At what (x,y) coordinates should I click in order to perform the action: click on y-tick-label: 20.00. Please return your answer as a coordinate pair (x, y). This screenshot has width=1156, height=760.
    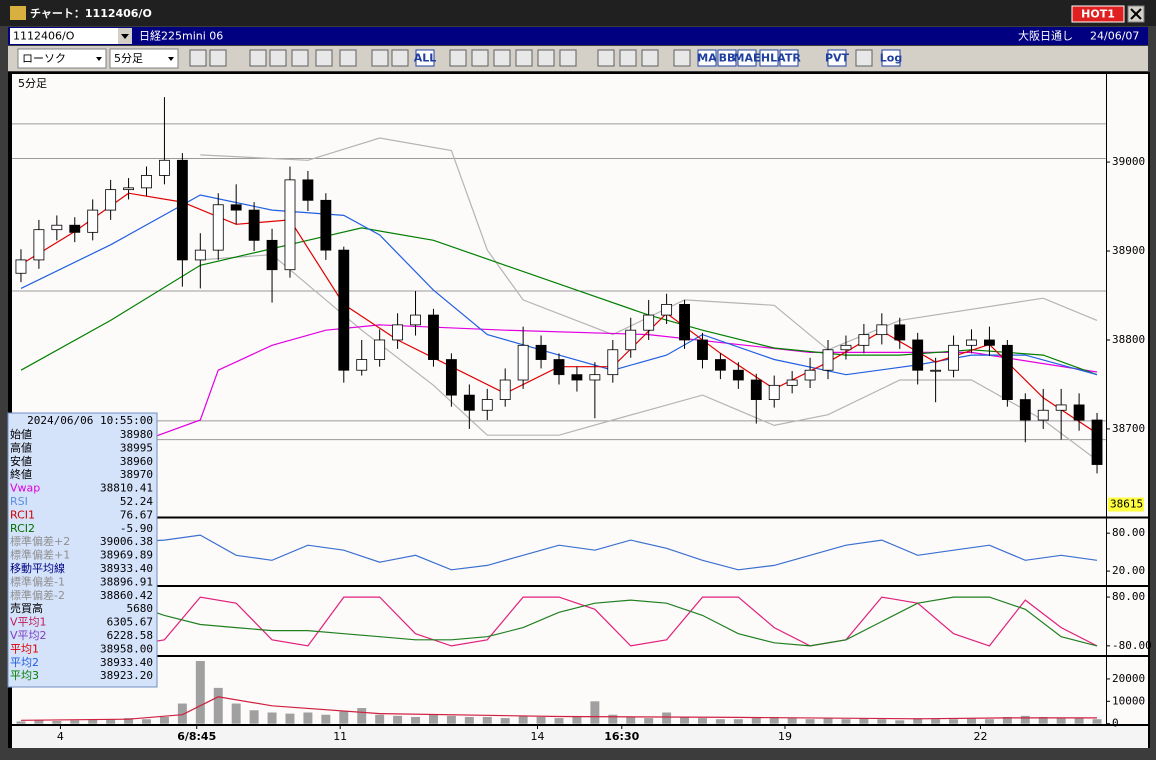
    Looking at the image, I should click on (1128, 570).